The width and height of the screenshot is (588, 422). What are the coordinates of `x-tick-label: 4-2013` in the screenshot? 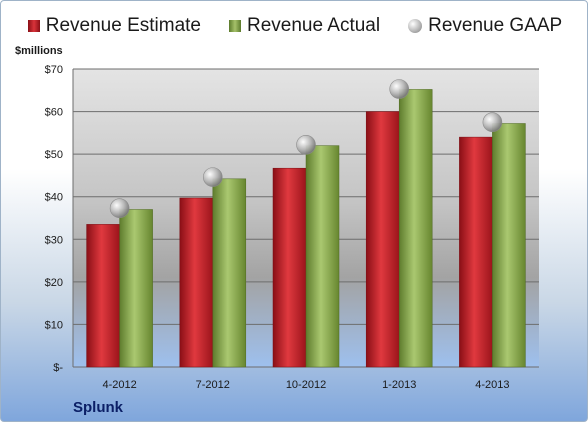 It's located at (492, 385).